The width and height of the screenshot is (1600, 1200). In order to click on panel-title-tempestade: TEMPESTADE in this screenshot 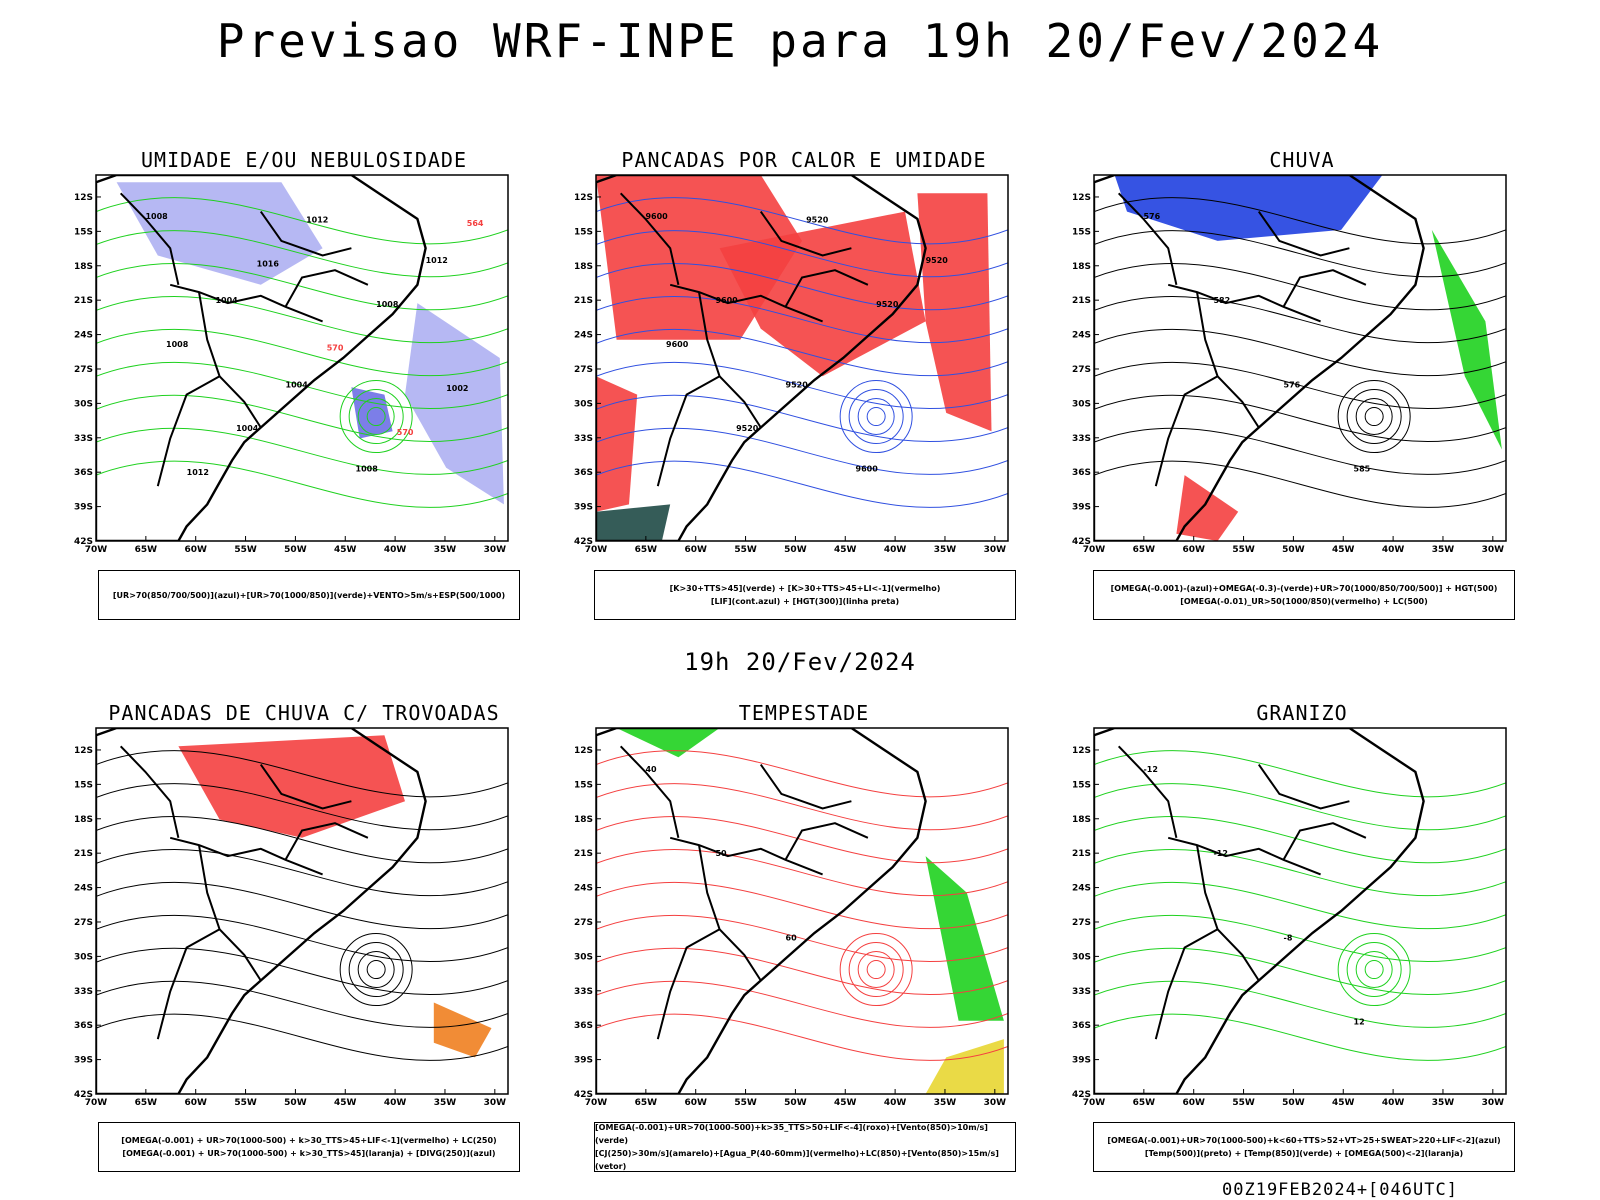, I will do `click(804, 713)`.